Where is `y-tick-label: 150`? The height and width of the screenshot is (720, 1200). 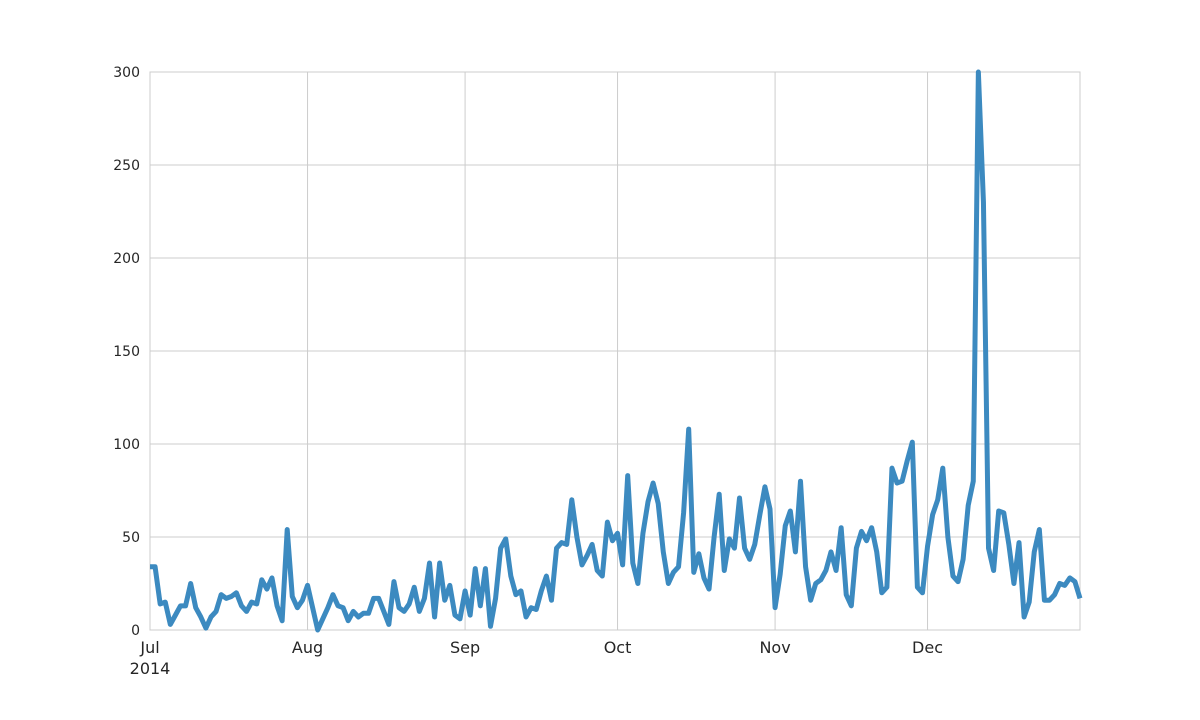
y-tick-label: 150 is located at coordinates (126, 352).